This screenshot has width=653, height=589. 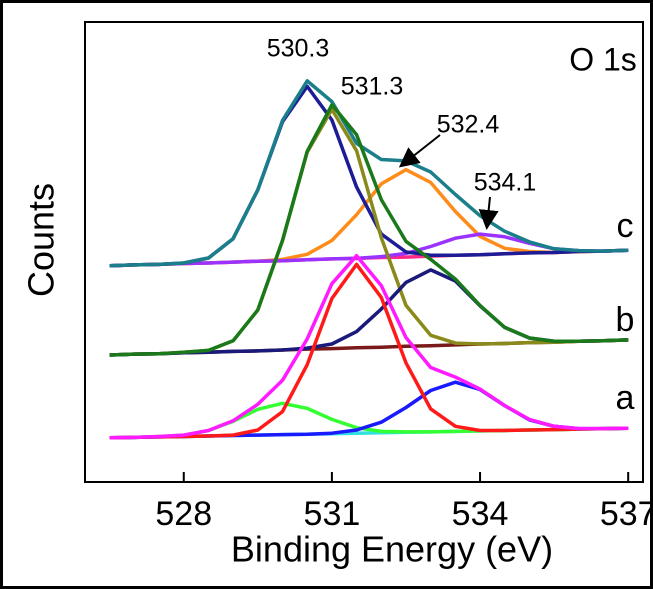 What do you see at coordinates (468, 125) in the screenshot?
I see `peak-annotation: 532.4` at bounding box center [468, 125].